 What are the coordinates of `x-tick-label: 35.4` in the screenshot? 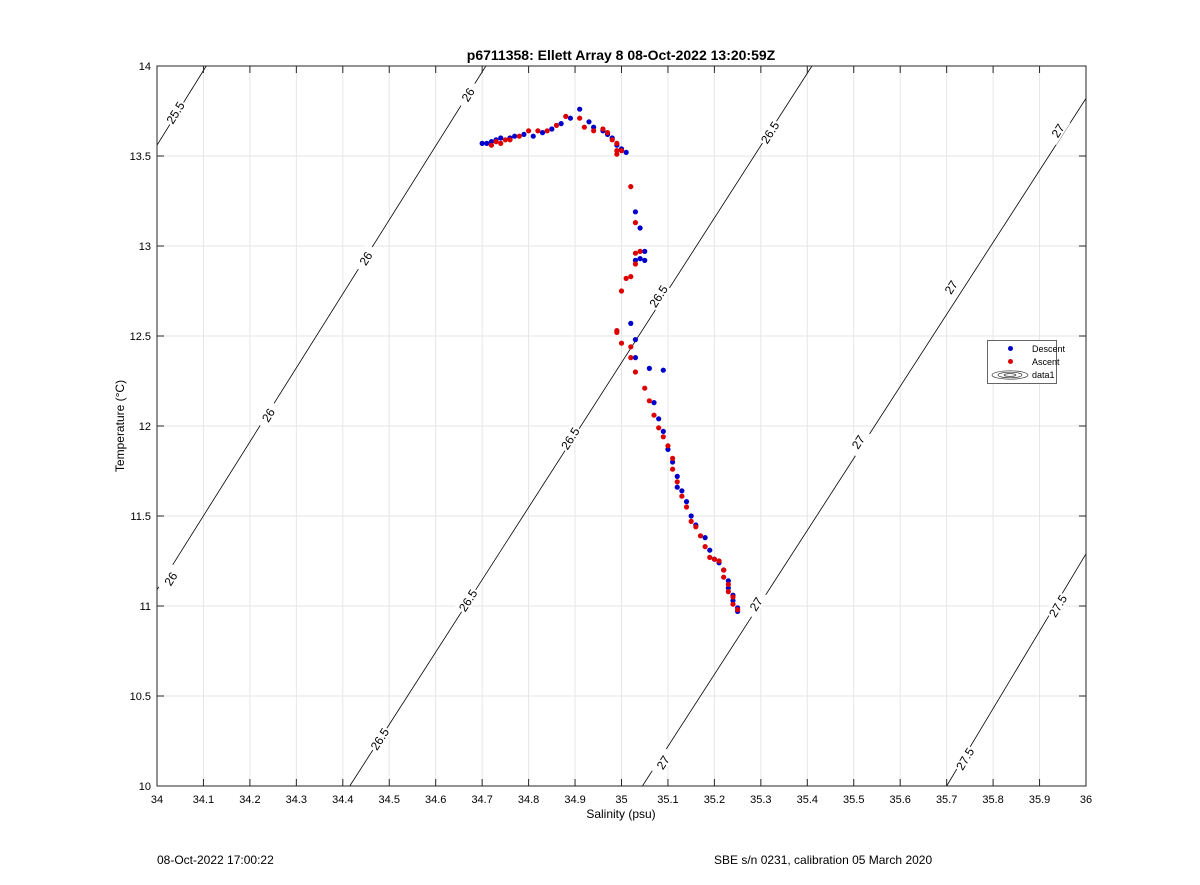 It's located at (807, 800).